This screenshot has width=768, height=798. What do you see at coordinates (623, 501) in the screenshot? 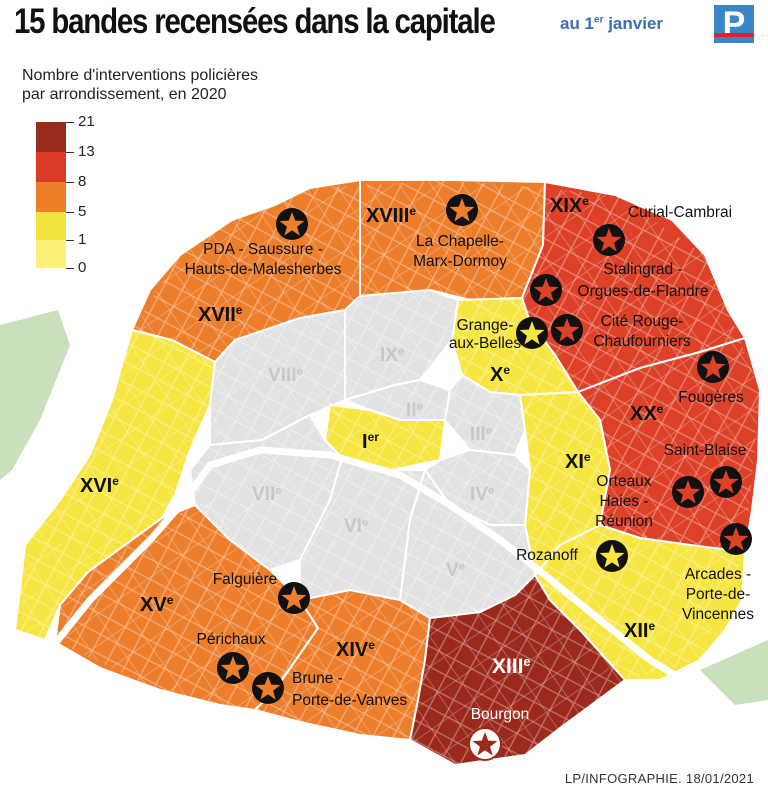
I see `gang-name-line: Haies -` at bounding box center [623, 501].